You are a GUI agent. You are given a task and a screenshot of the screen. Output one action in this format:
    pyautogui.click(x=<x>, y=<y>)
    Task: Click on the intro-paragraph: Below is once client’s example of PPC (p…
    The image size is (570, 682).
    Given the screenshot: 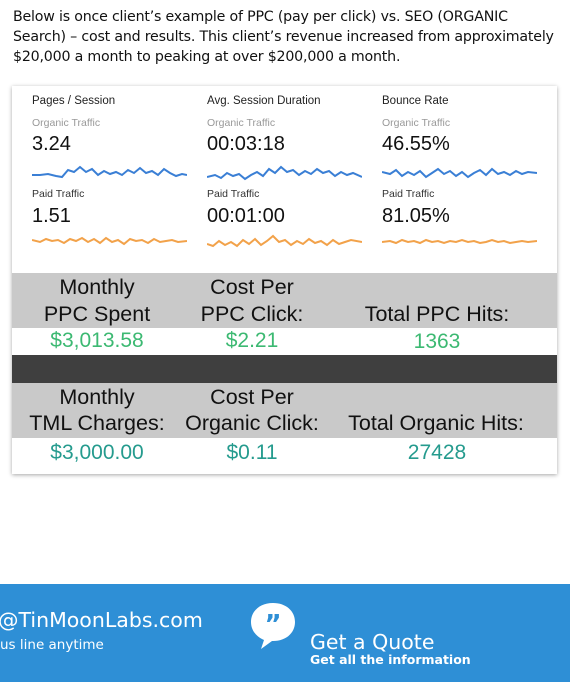 What is the action you would take?
    pyautogui.click(x=283, y=37)
    